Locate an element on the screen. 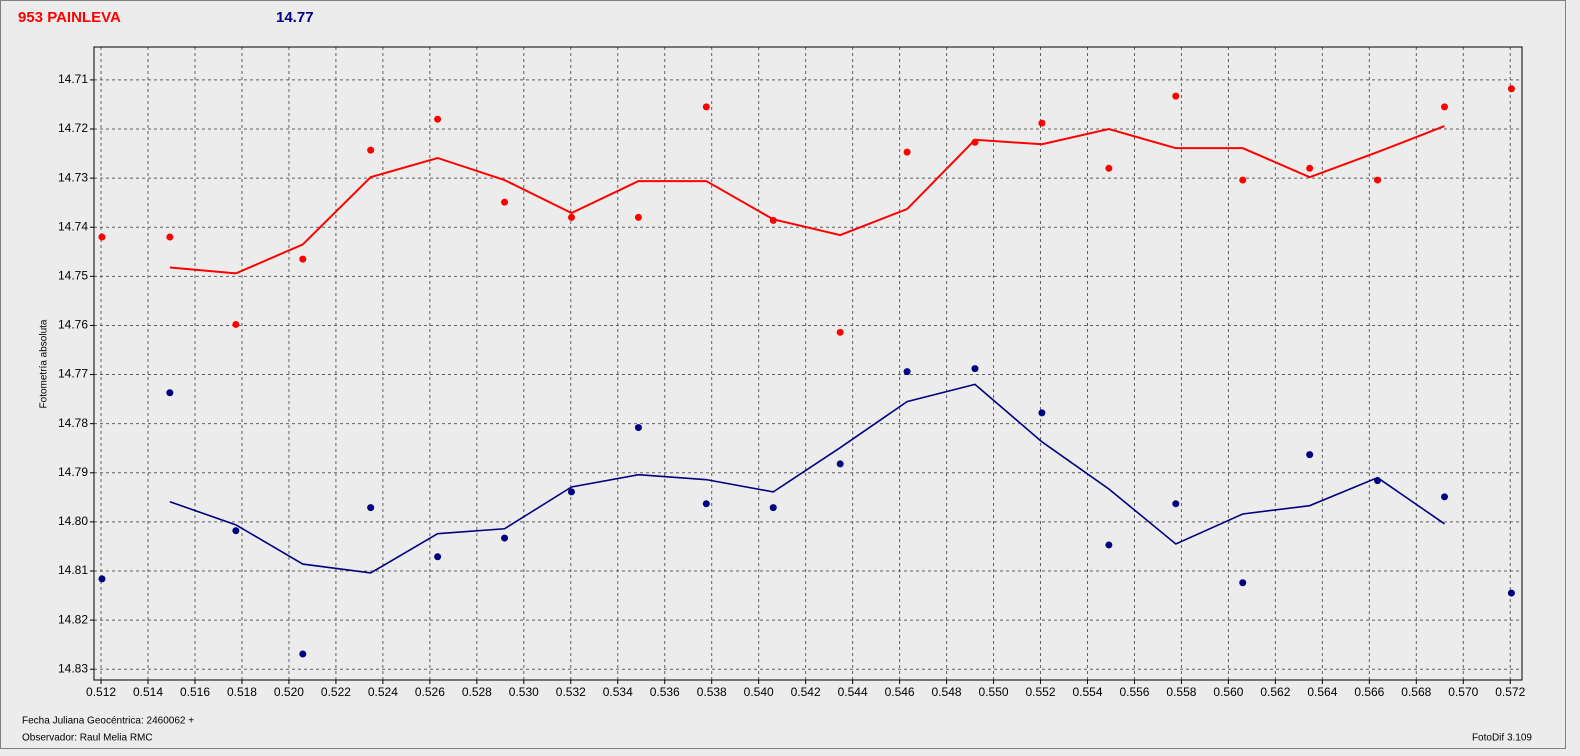 Image resolution: width=1580 pixels, height=756 pixels. x-tick-label: 0.564 is located at coordinates (1322, 692).